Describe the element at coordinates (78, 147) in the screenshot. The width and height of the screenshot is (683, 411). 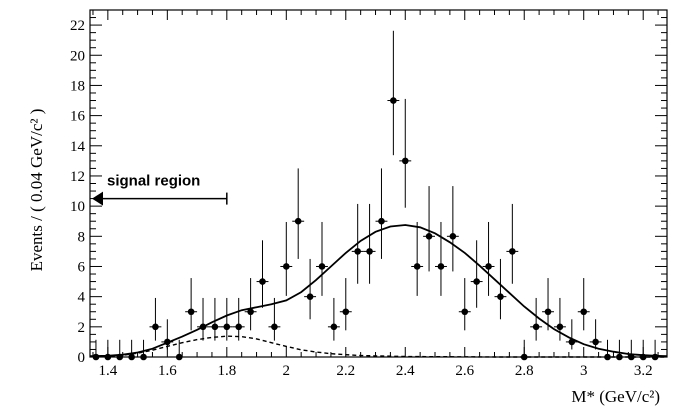
I see `y-tick-label: 14` at that location.